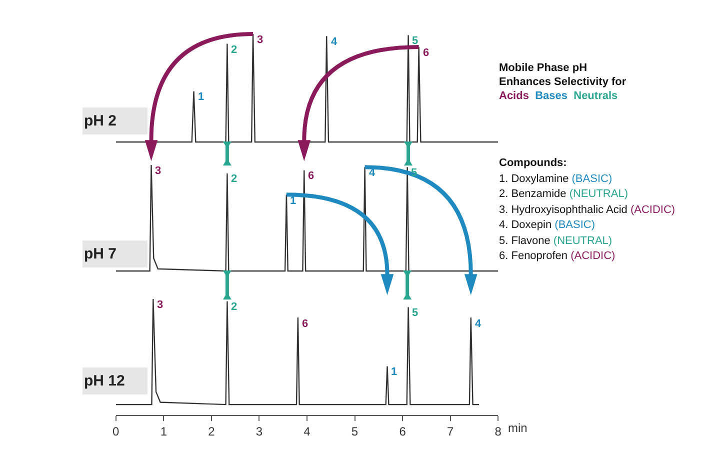  What do you see at coordinates (354, 431) in the screenshot?
I see `x-tick-label: 5` at bounding box center [354, 431].